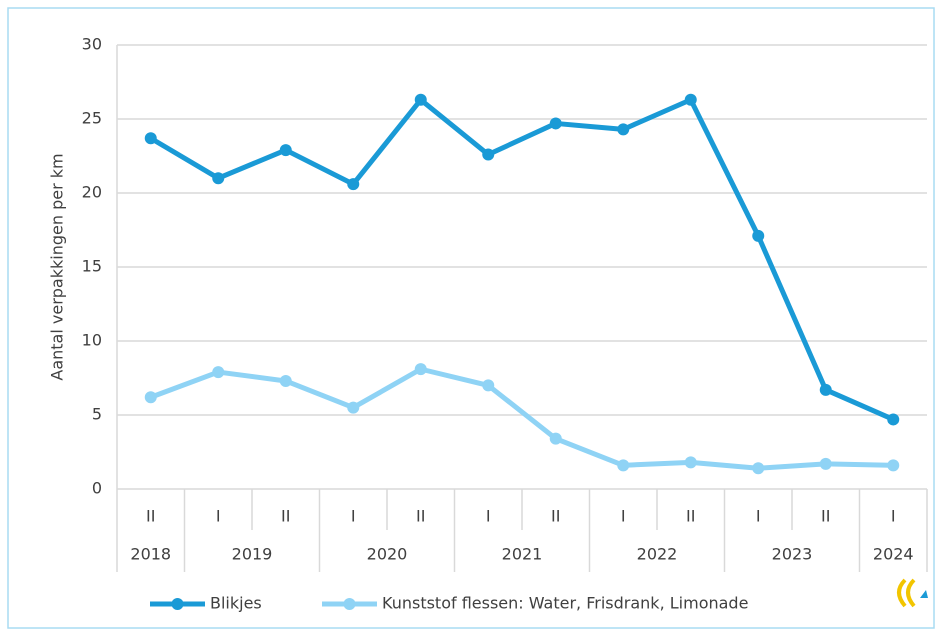  Describe the element at coordinates (792, 554) in the screenshot. I see `year-label: 2023` at that location.